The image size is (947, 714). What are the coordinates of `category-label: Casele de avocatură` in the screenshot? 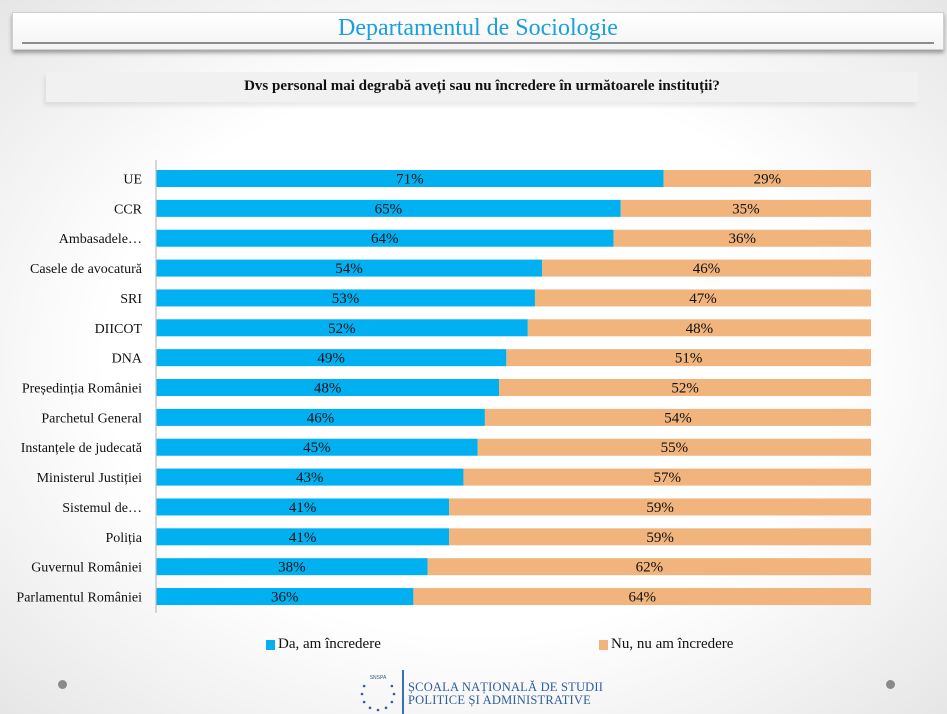 It's located at (86, 269).